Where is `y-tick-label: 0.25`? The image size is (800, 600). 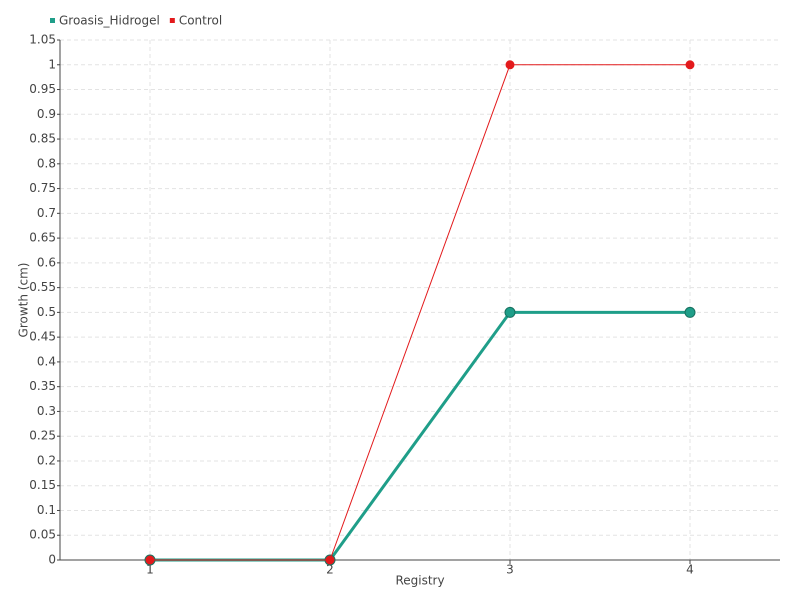
y-tick-label: 0.25 is located at coordinates (42, 436).